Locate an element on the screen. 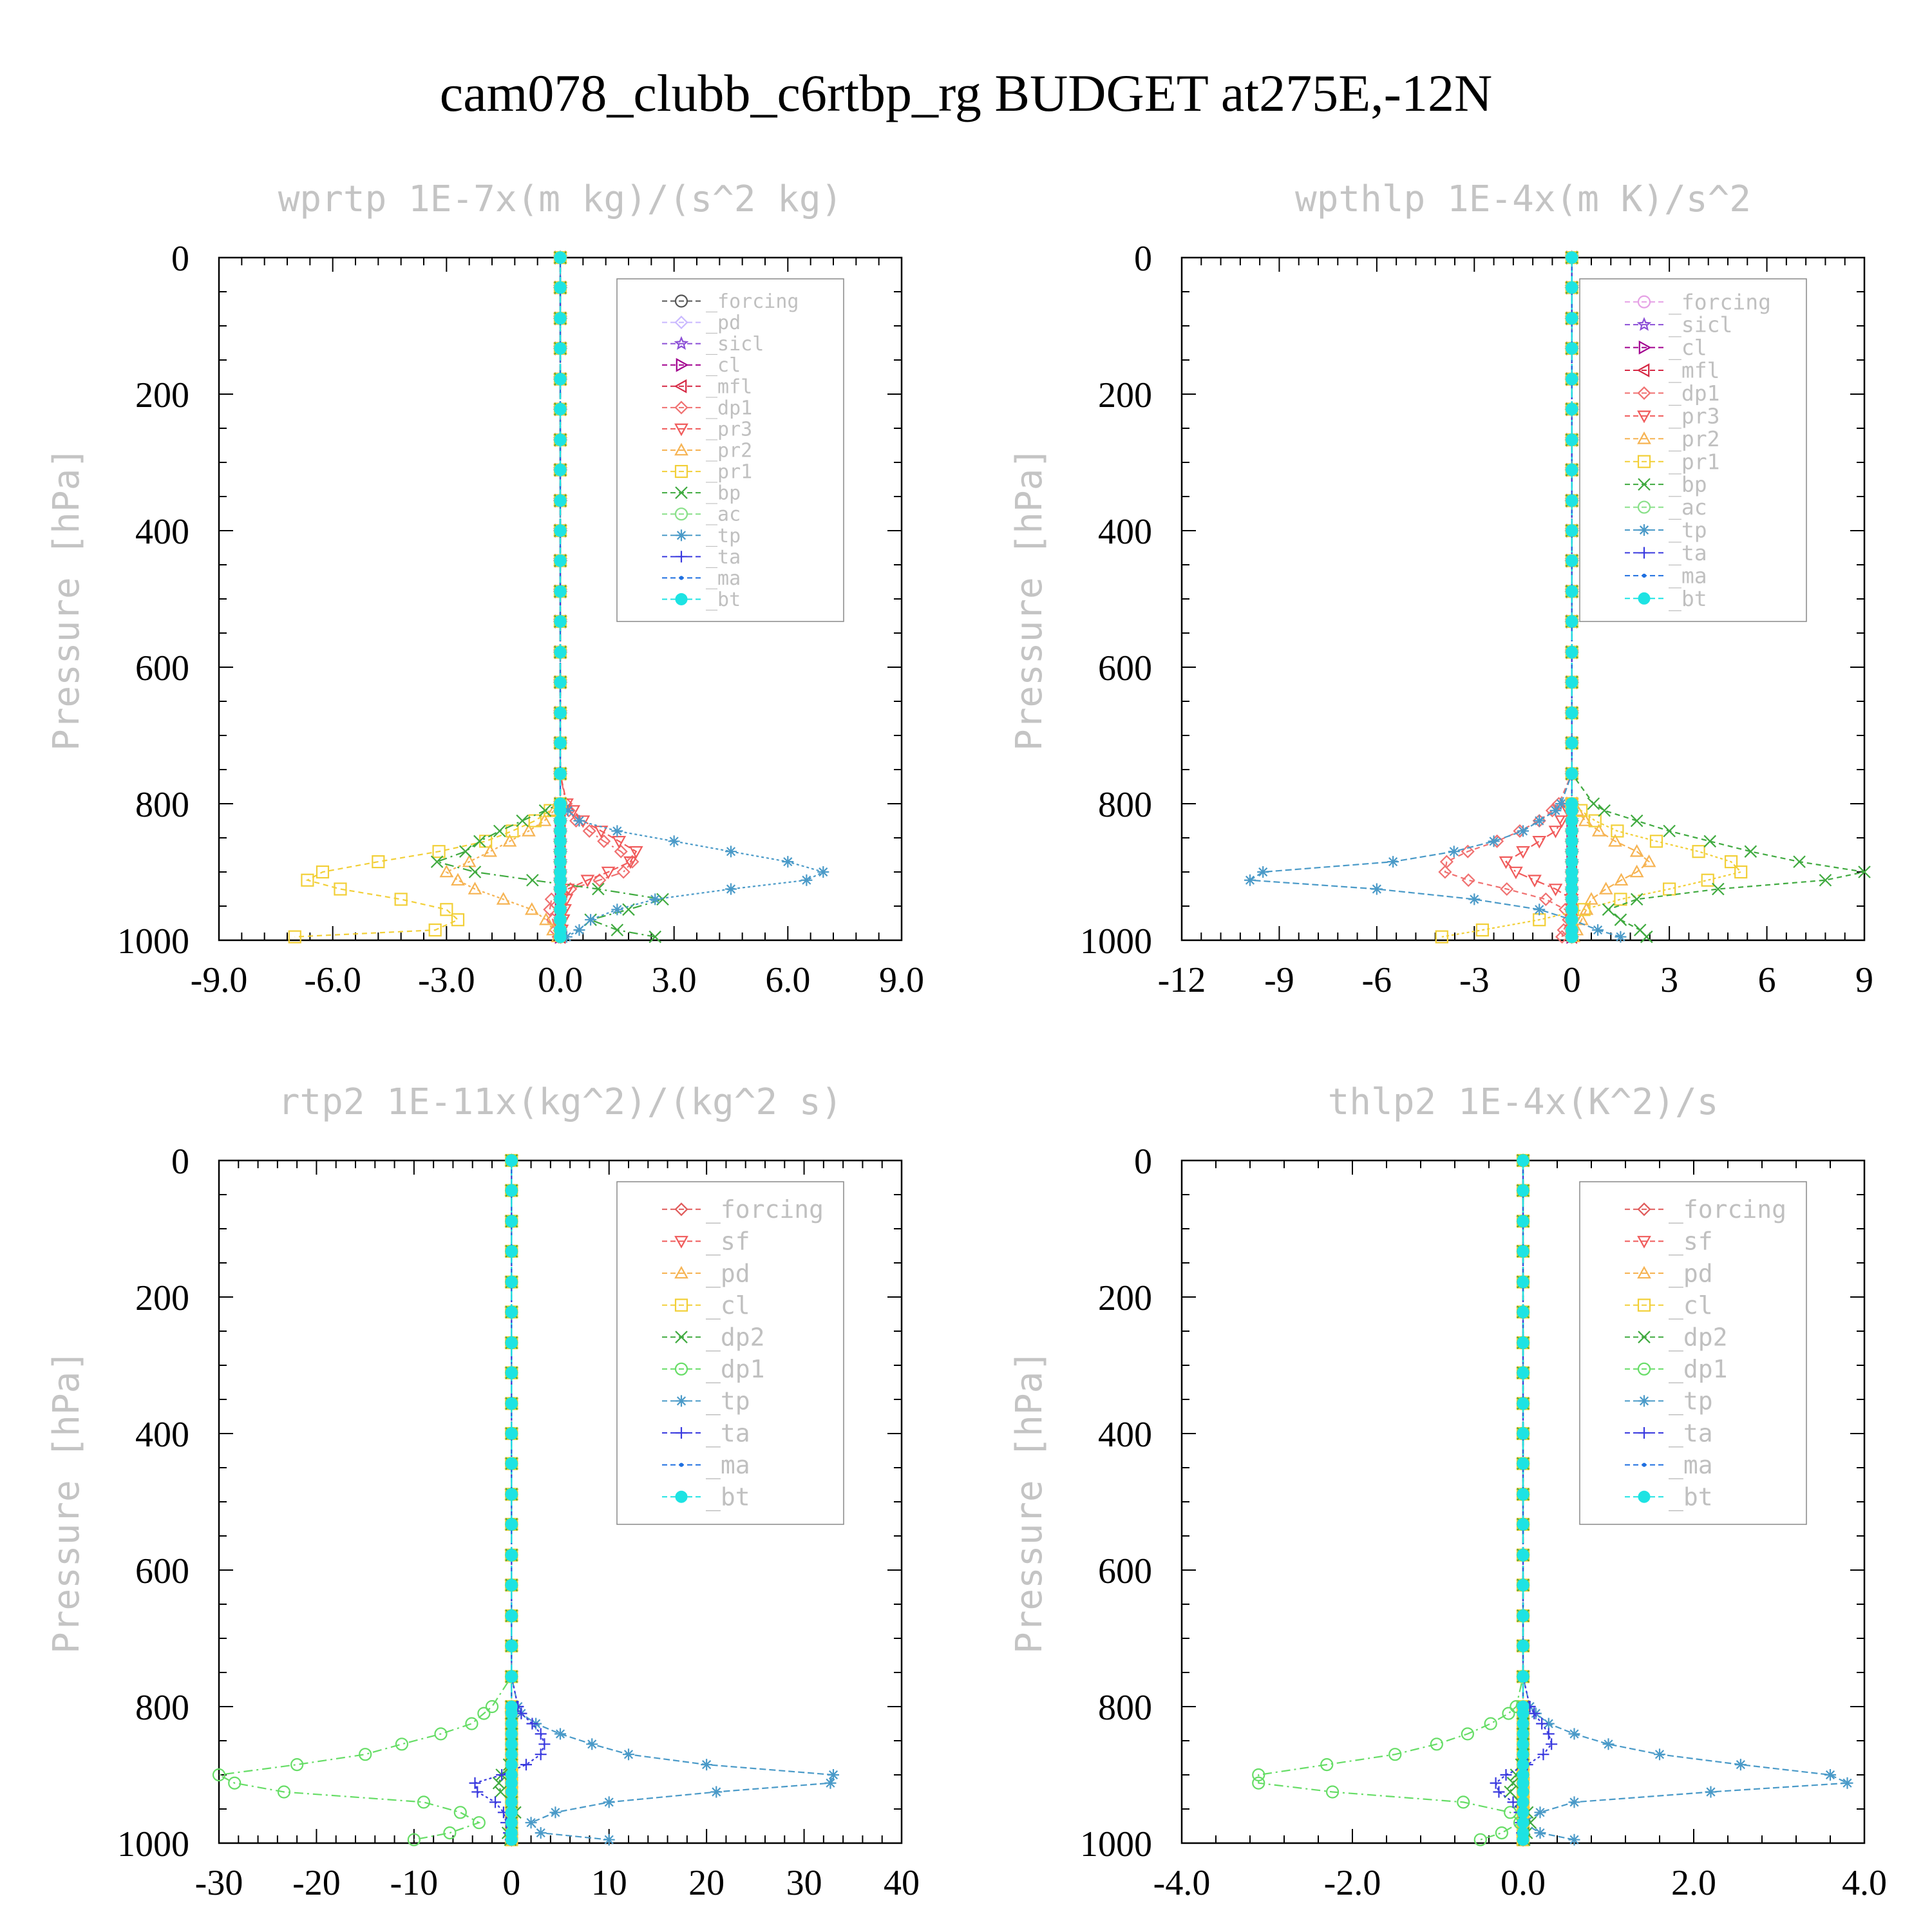 Image resolution: width=1932 pixels, height=1932 pixels. x-tick-label: -20 is located at coordinates (317, 1883).